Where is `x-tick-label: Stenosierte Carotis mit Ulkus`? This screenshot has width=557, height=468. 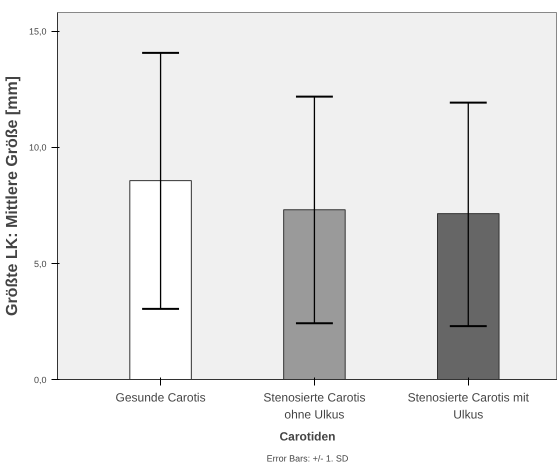
x-tick-label: Stenosierte Carotis mit Ulkus is located at coordinates (469, 406).